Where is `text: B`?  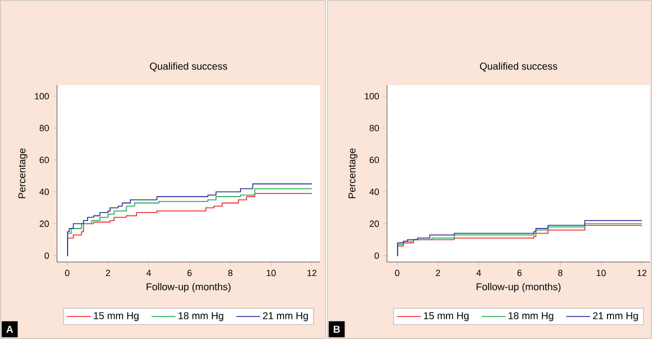
text: B is located at coordinates (337, 329).